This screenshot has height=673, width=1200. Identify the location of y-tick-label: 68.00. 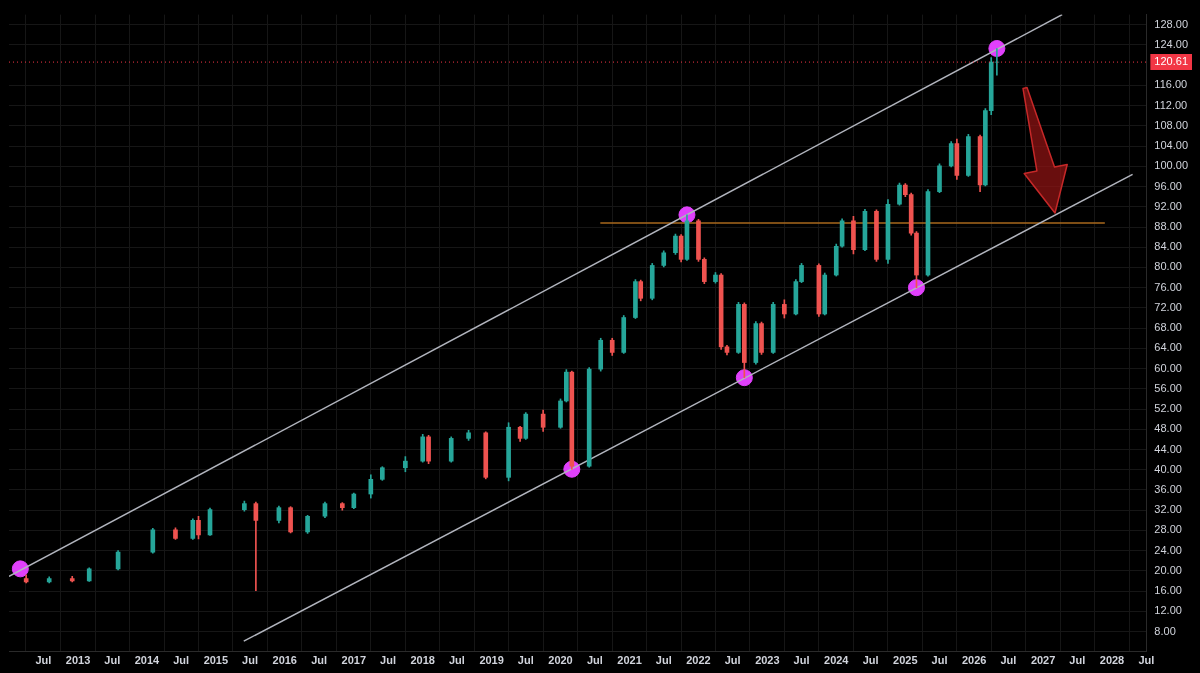
(1168, 327).